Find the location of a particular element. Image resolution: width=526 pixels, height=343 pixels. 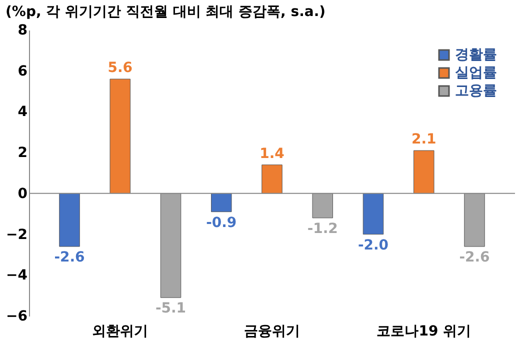

data-label: -1.2 is located at coordinates (322, 228).